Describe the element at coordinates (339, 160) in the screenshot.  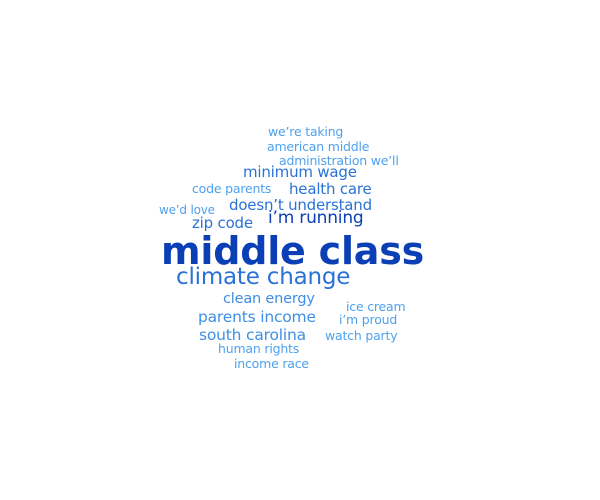
I see `word-administration-well: administration we’ll` at that location.